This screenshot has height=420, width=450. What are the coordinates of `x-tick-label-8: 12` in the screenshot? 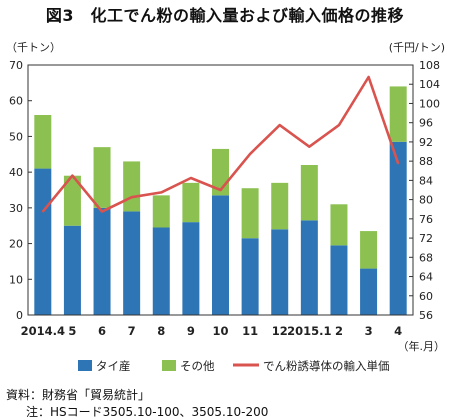 It's located at (280, 331).